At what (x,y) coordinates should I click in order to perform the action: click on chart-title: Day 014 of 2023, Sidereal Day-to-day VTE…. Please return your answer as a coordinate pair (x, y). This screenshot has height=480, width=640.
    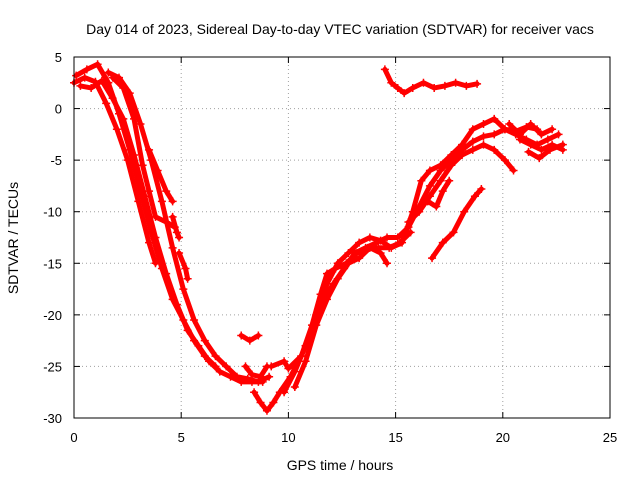
    Looking at the image, I should click on (340, 29).